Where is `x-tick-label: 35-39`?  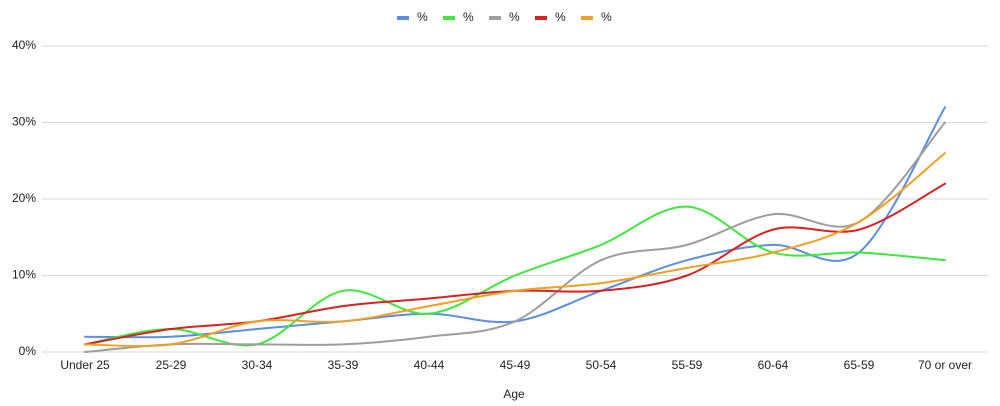
x-tick-label: 35-39 is located at coordinates (343, 365).